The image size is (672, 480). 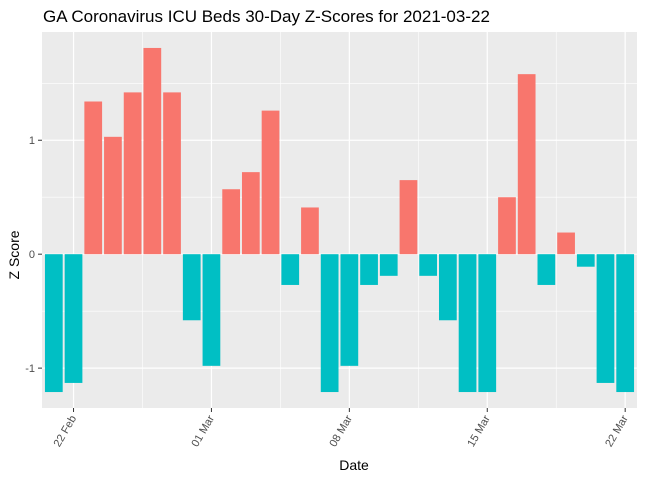 What do you see at coordinates (204, 431) in the screenshot?
I see `x-tick-label: 01 Mar` at bounding box center [204, 431].